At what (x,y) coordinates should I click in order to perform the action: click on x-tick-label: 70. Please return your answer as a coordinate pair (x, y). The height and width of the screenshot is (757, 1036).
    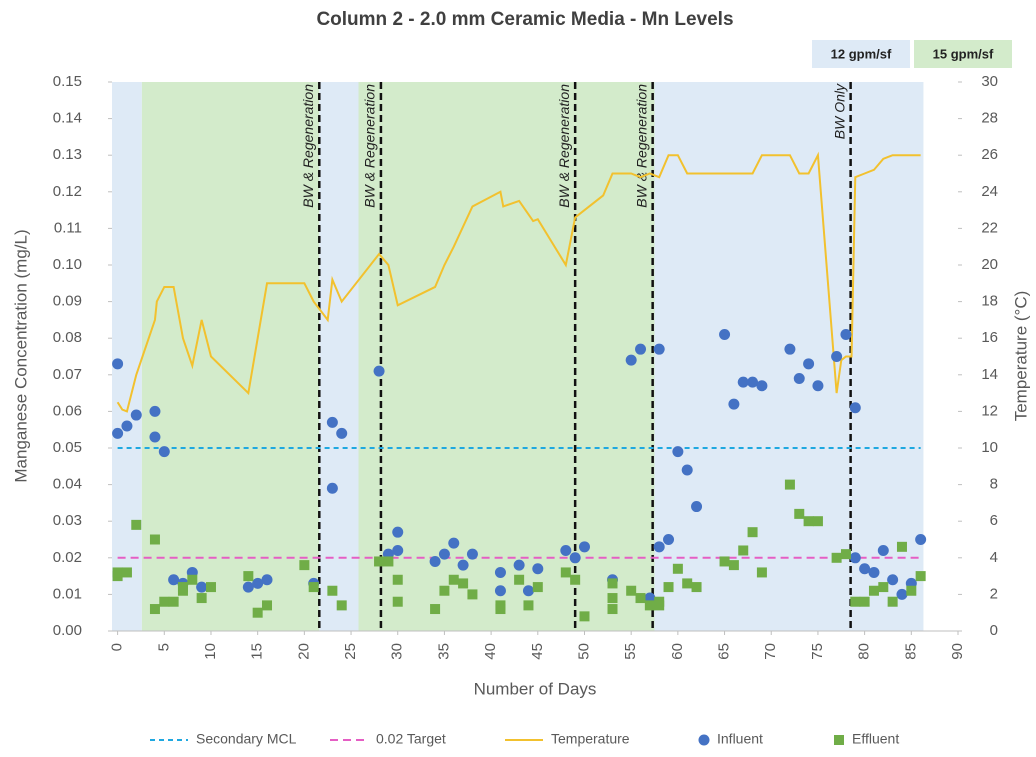
    Looking at the image, I should click on (770, 651).